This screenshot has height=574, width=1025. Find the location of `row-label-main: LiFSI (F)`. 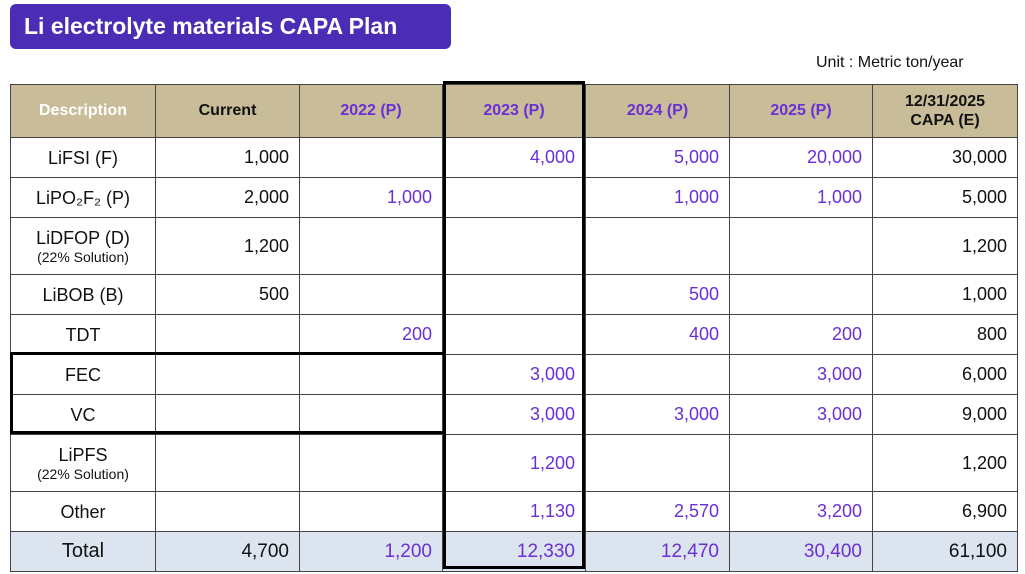

row-label-main: LiFSI (F) is located at coordinates (83, 157).